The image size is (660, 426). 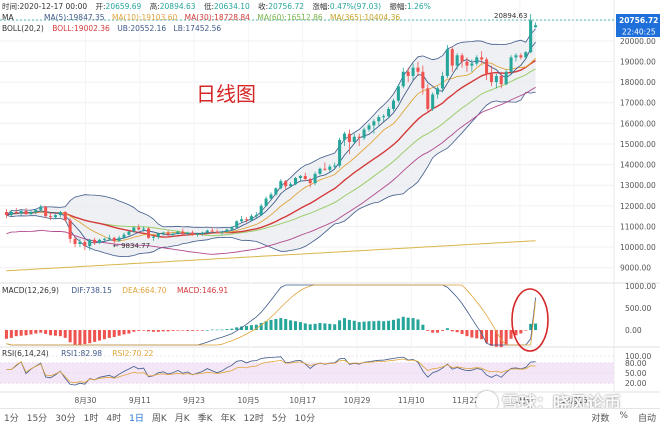 What do you see at coordinates (253, 419) in the screenshot?
I see `timeframe-button: 12时` at bounding box center [253, 419].